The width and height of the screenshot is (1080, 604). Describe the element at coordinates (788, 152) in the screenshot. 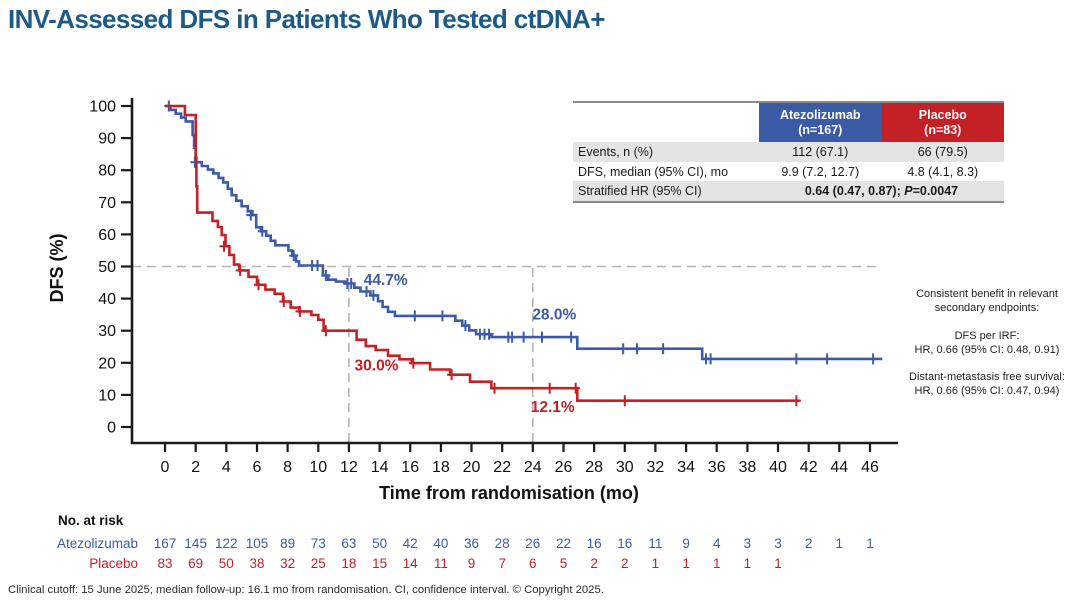

I see `stats-row-events: Events, n (%) 112 (67.1) 66 (79.5)` at that location.